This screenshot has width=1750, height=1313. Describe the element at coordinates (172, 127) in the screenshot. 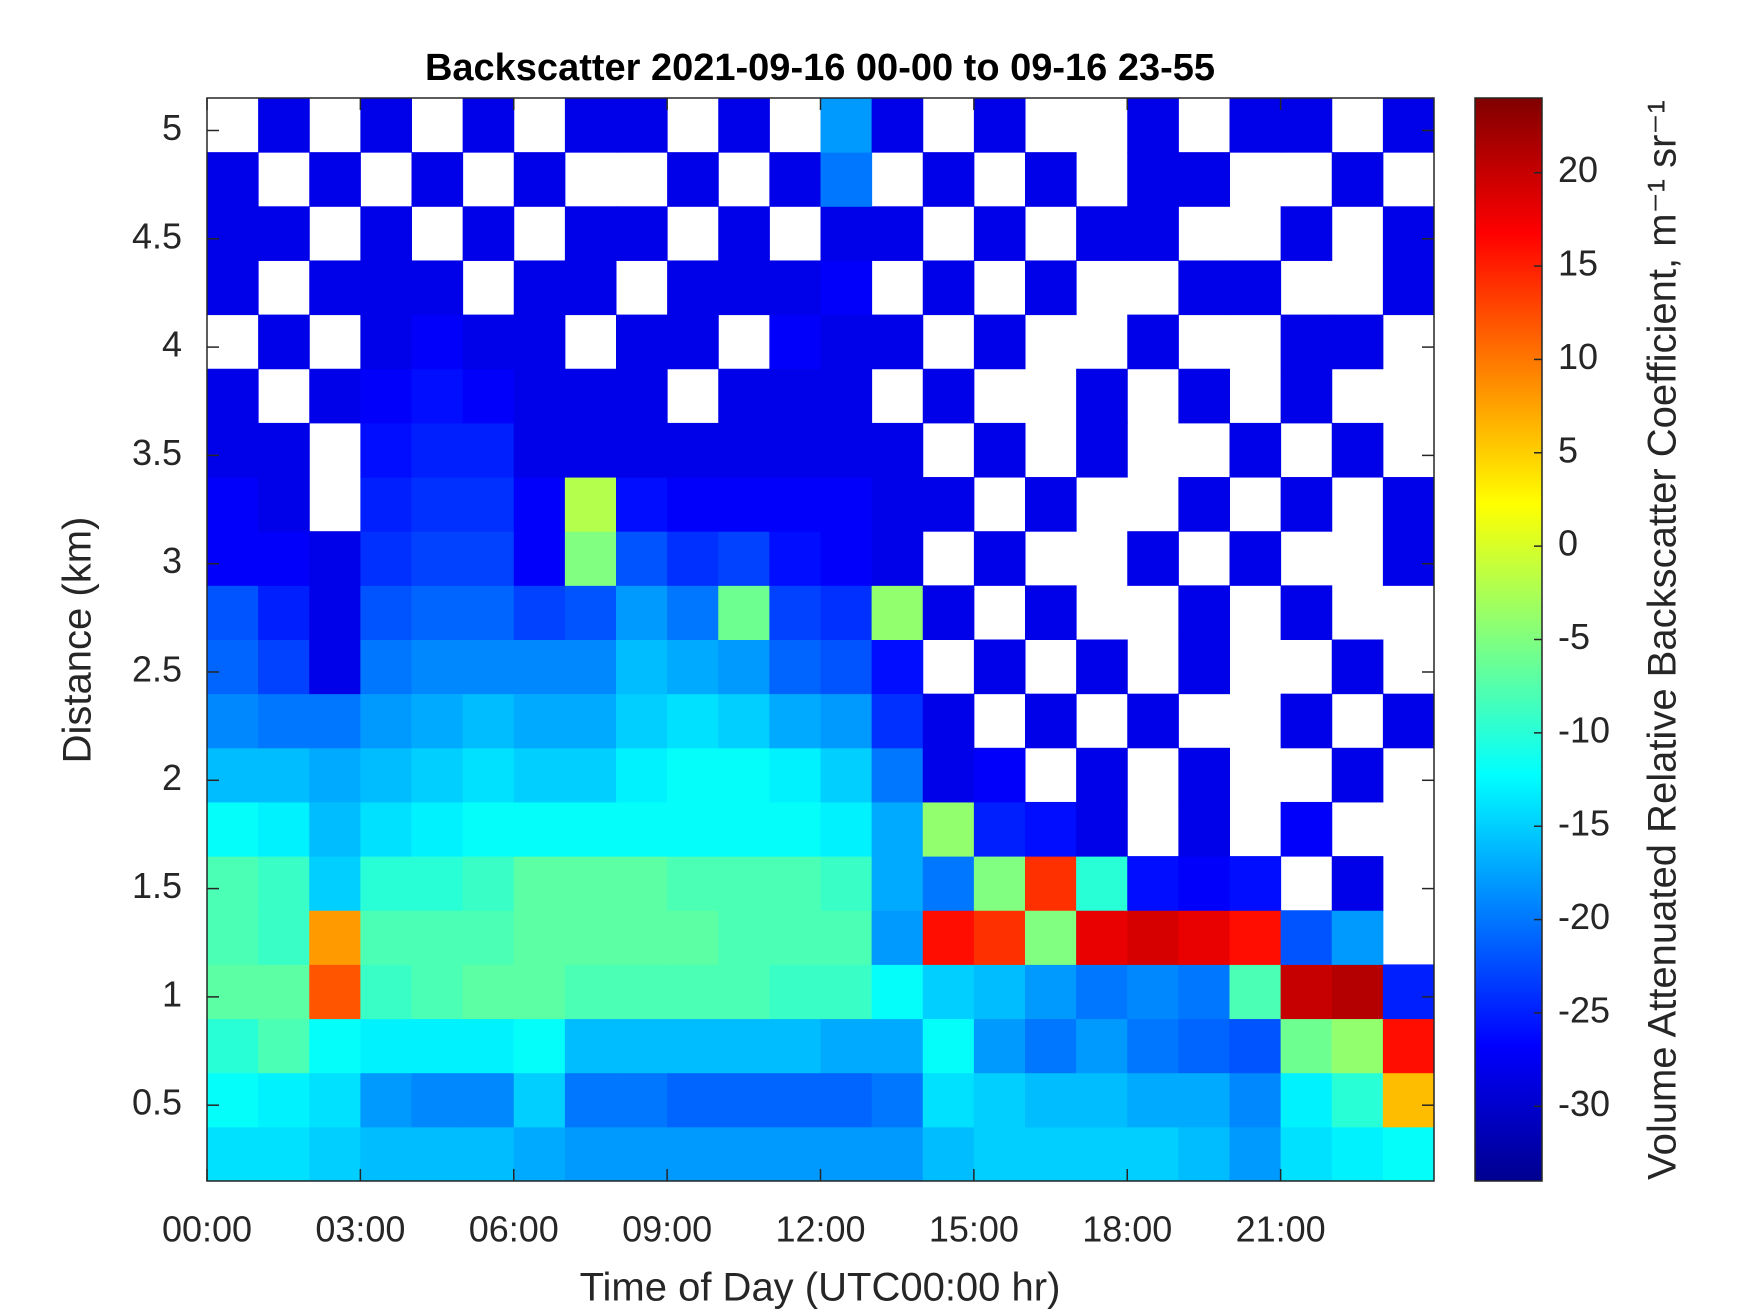

I see `y-tick-label: 5` at that location.